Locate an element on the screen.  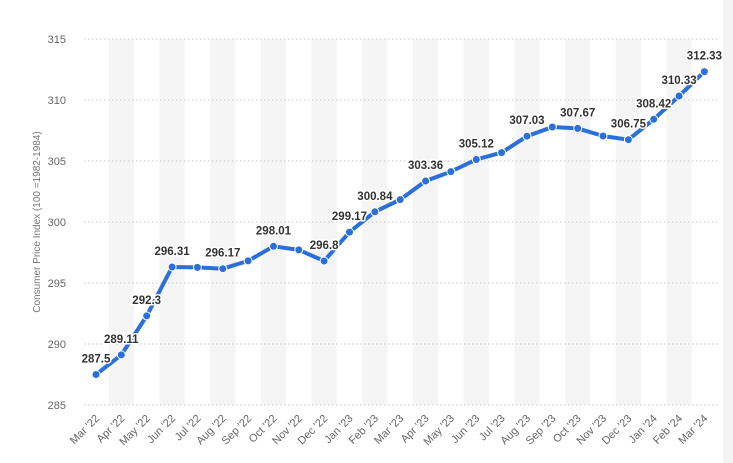
data-label-2: 292.3 is located at coordinates (146, 301).